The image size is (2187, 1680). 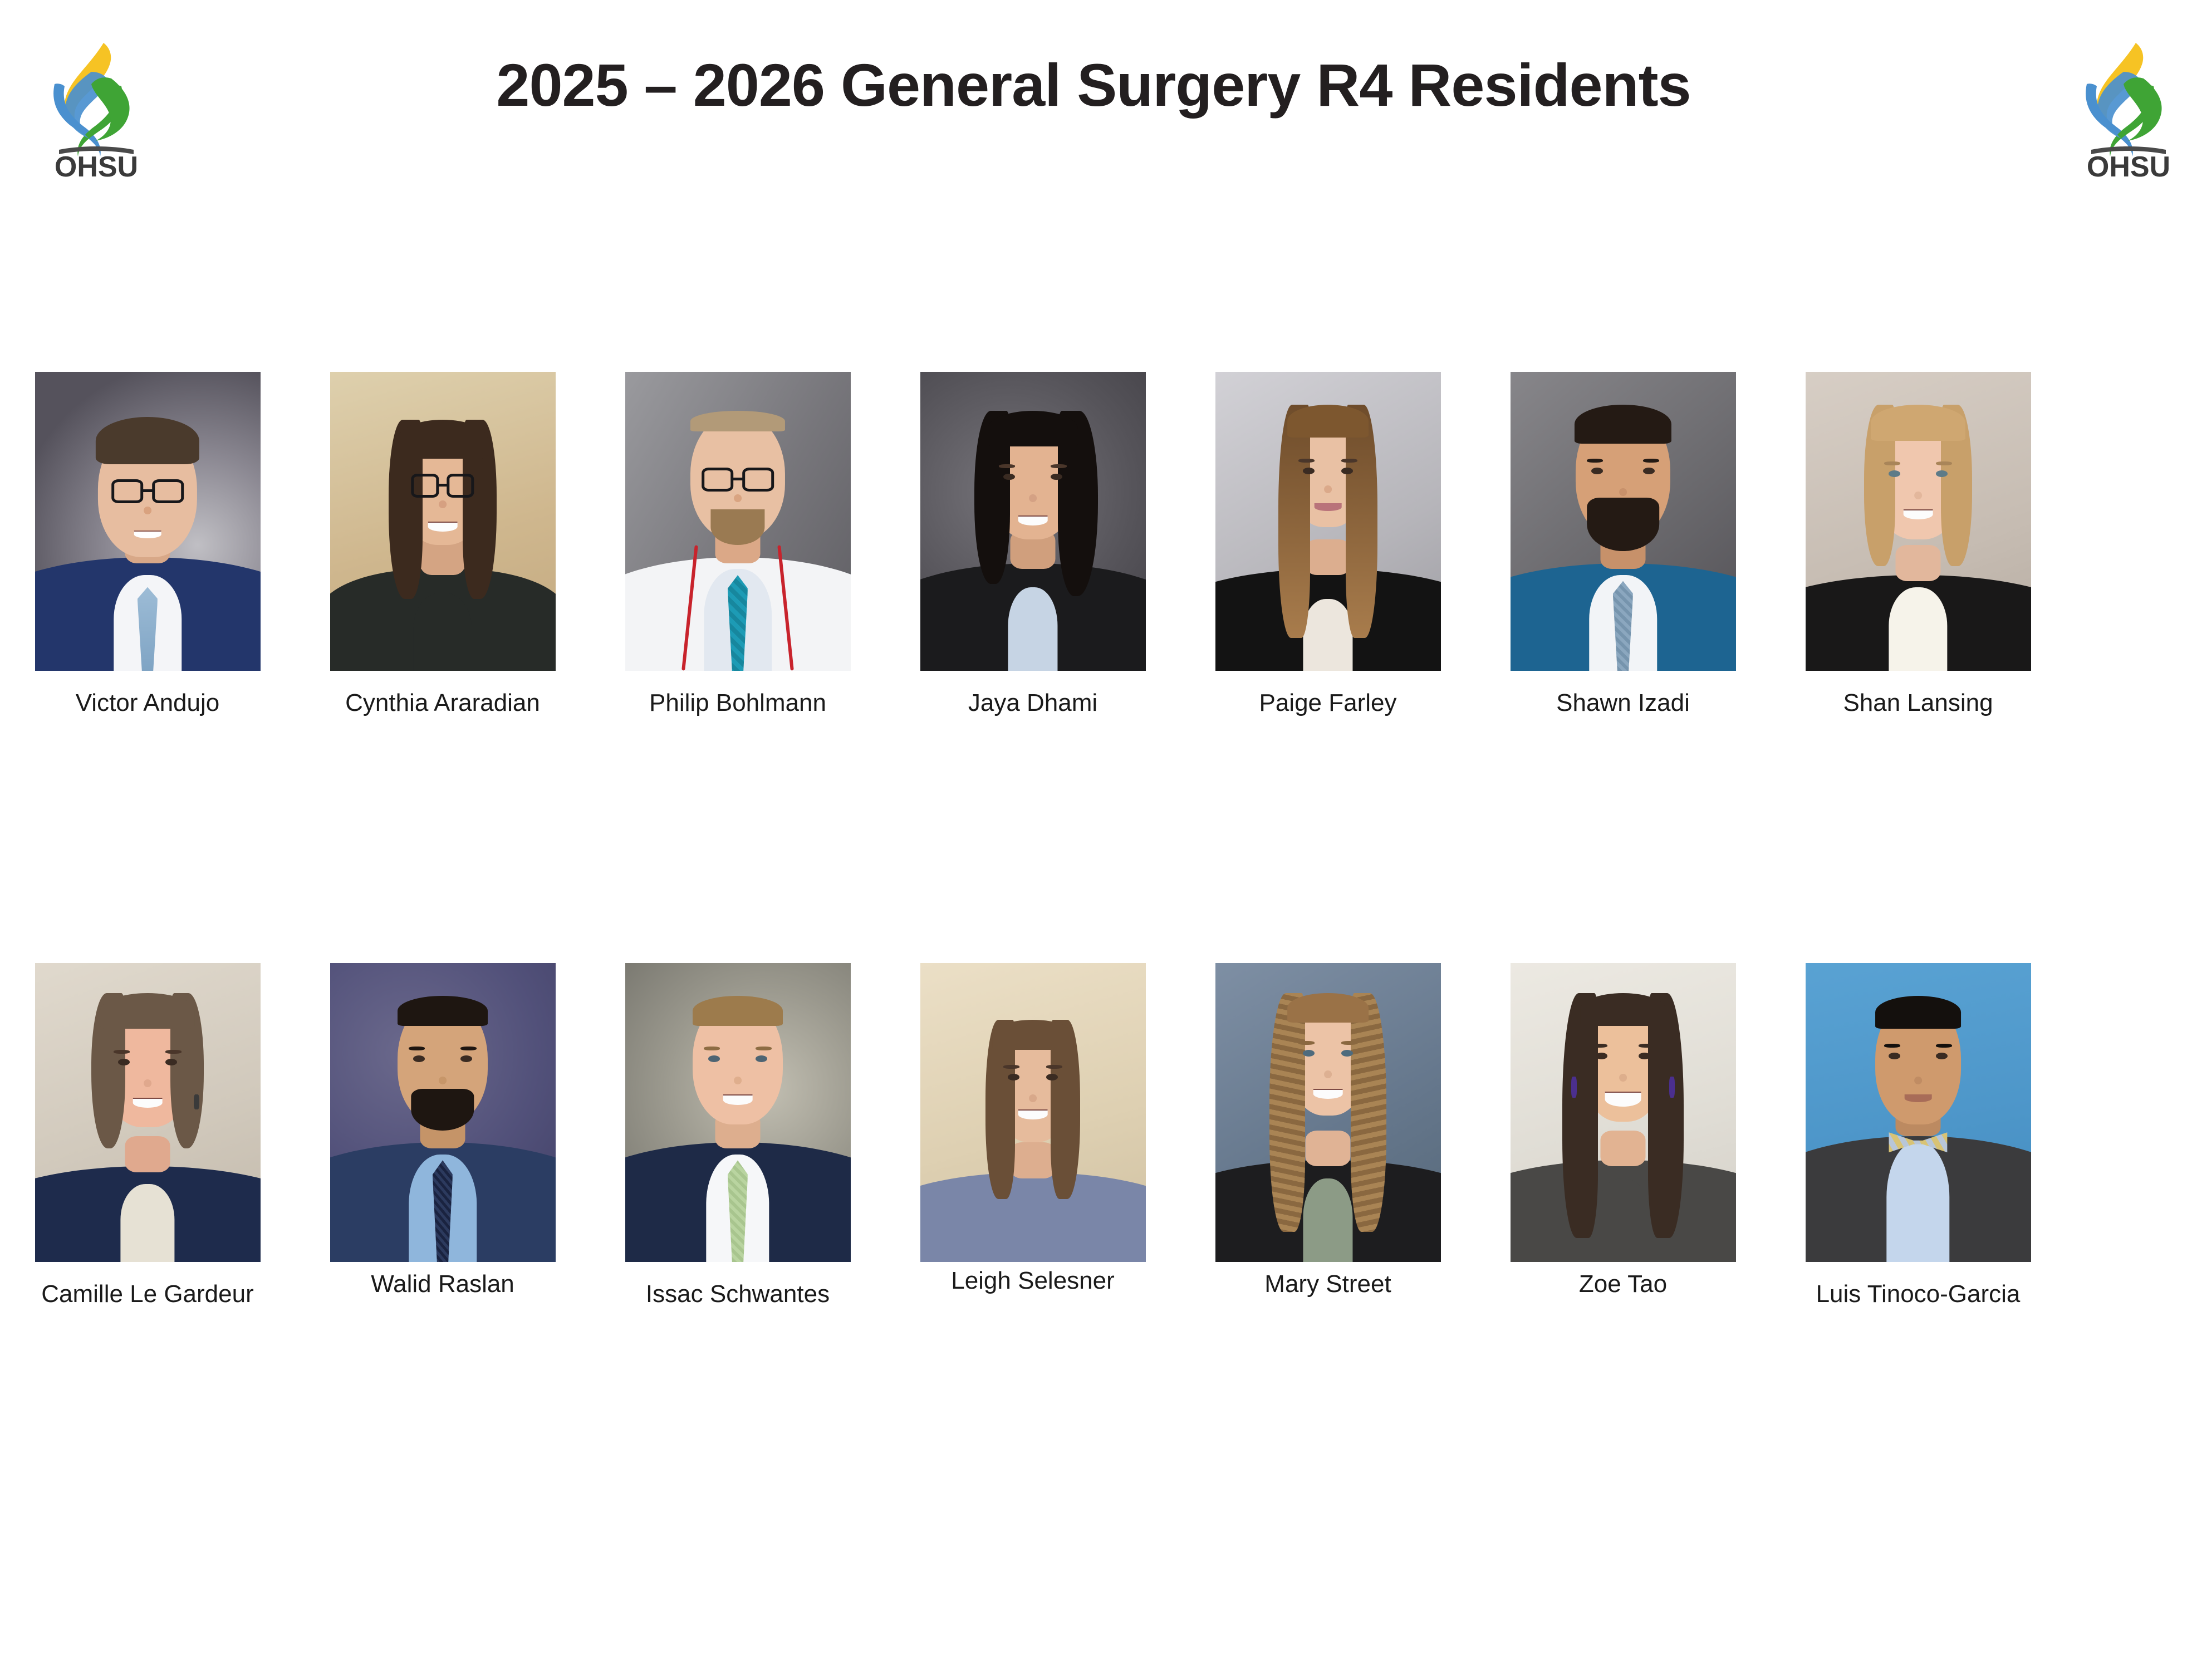 I want to click on resident-card-shan-lansing: Shan Lansing, so click(x=1918, y=544).